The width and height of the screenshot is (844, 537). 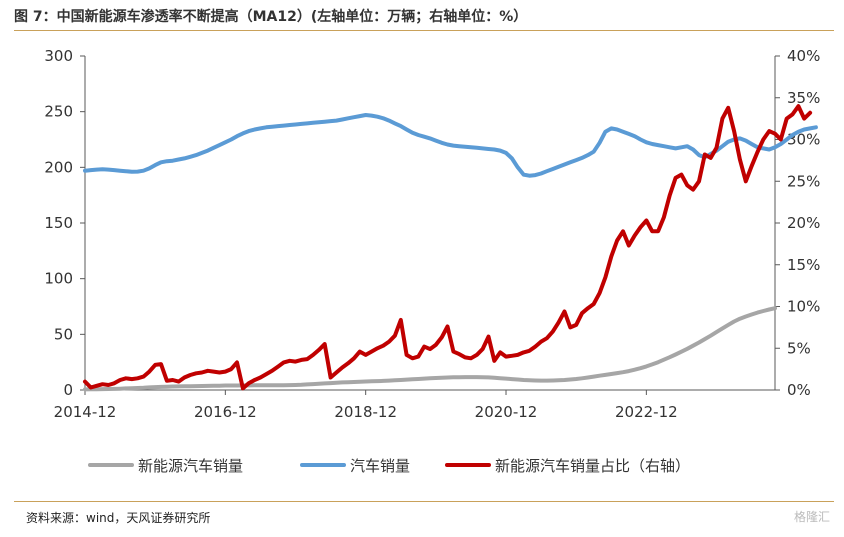 I want to click on right-axis-tick-label: 25%, so click(x=803, y=181).